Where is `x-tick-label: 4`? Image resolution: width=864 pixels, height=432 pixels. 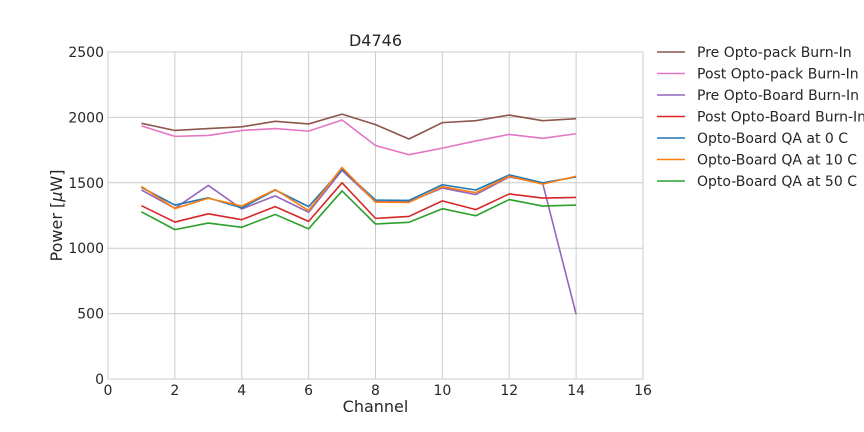
x-tick-label: 4 is located at coordinates (241, 391).